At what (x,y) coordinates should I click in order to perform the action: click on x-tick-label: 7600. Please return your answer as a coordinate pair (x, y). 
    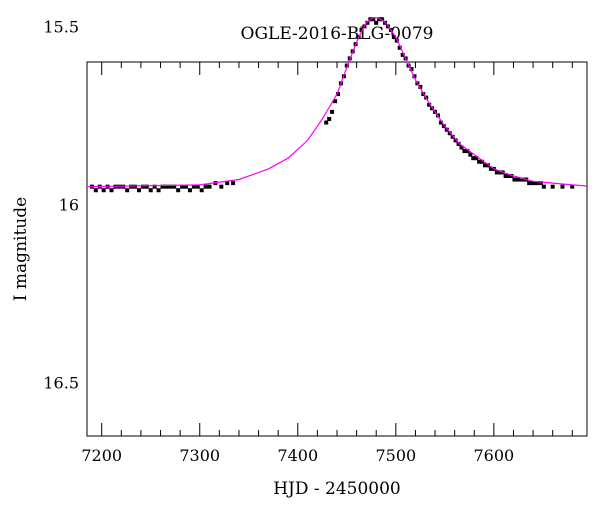
    Looking at the image, I should click on (494, 455).